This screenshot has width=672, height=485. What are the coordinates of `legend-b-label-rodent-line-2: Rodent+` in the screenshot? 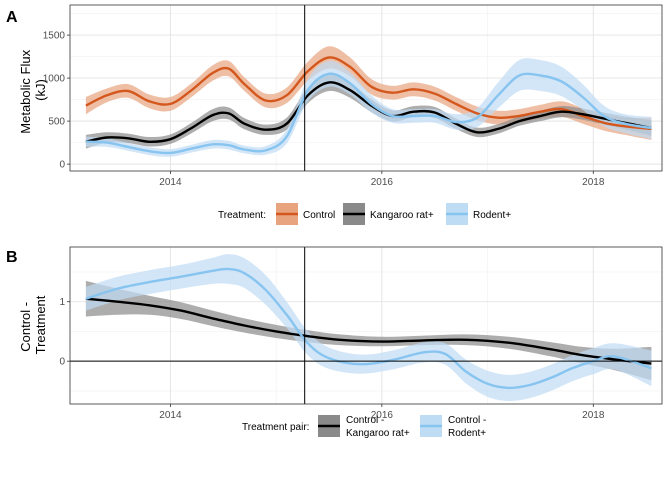 It's located at (467, 433).